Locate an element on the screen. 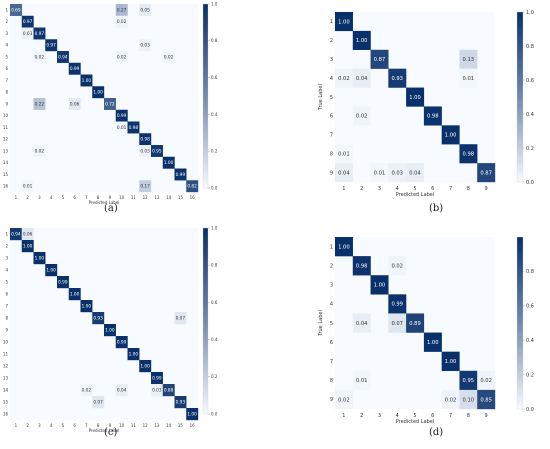  y-tick-label: 14 is located at coordinates (6, 389).